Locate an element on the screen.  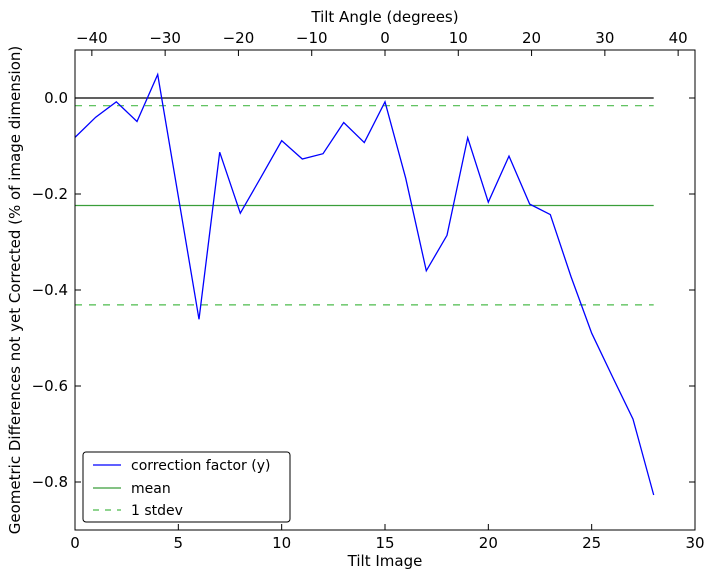
x-tick-label: 30 is located at coordinates (694, 543).